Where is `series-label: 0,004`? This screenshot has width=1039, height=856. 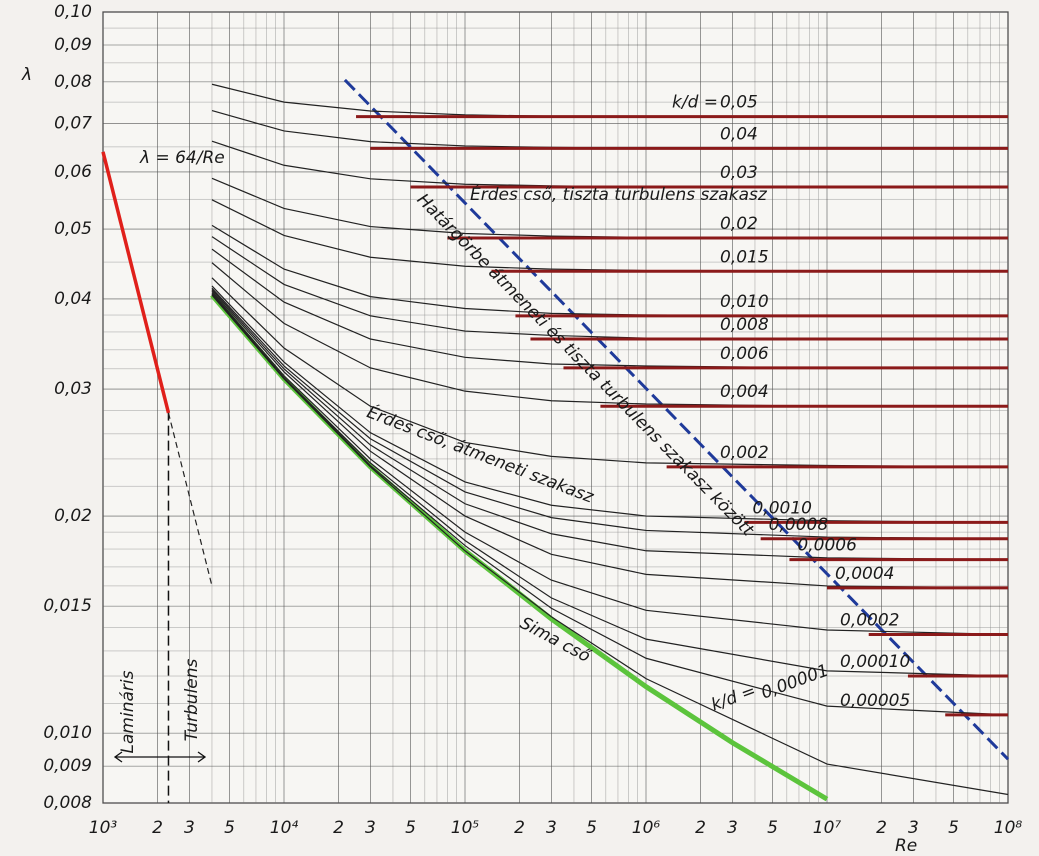 series-label: 0,004 is located at coordinates (744, 392).